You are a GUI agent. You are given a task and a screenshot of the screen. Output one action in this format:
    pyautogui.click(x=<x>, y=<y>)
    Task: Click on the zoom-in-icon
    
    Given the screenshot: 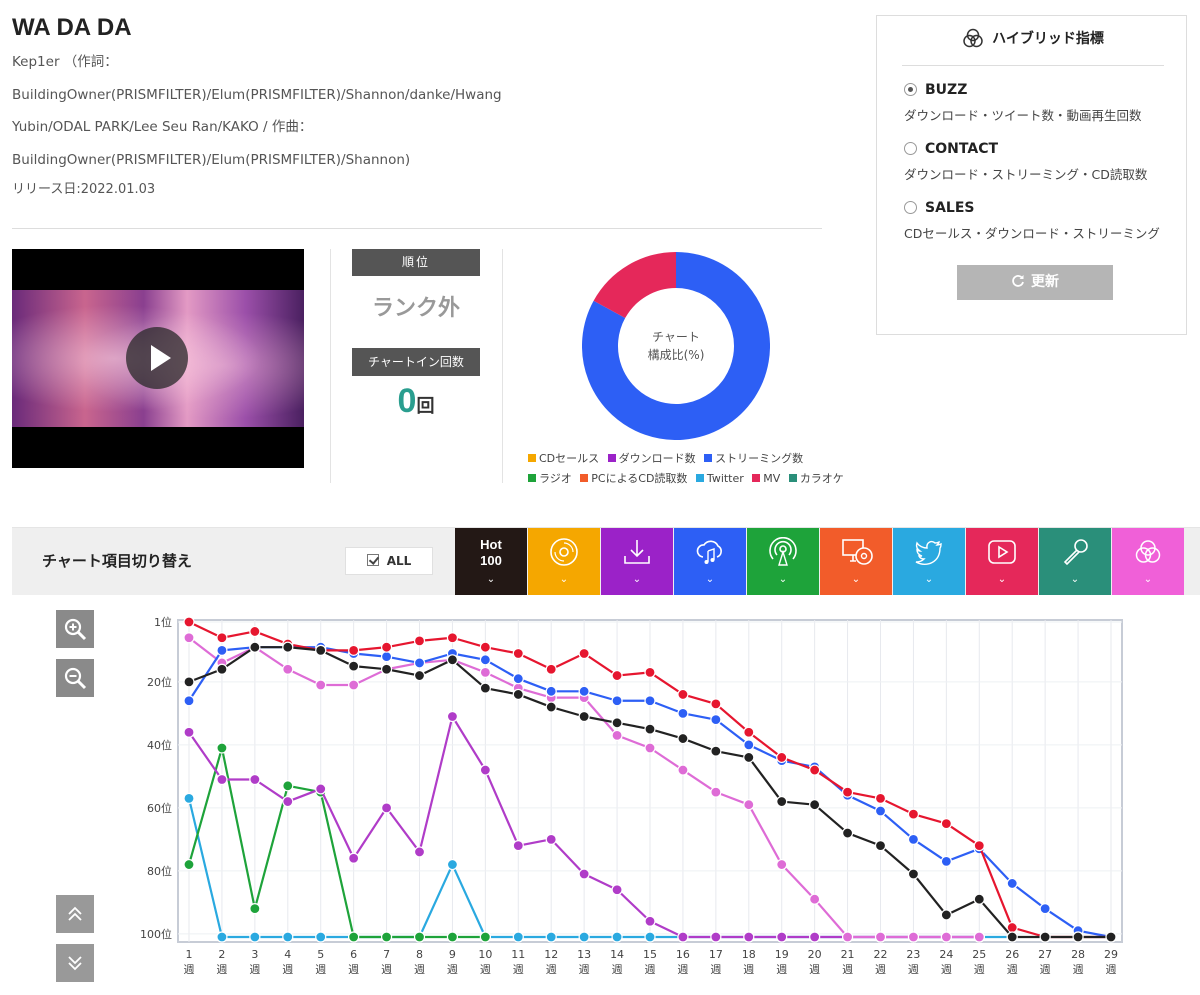 What is the action you would take?
    pyautogui.click(x=75, y=629)
    